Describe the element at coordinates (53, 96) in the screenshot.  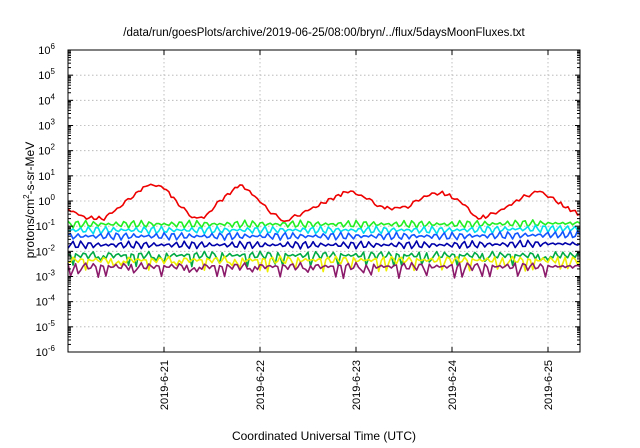
I see `y-tick-exponent: 4` at that location.